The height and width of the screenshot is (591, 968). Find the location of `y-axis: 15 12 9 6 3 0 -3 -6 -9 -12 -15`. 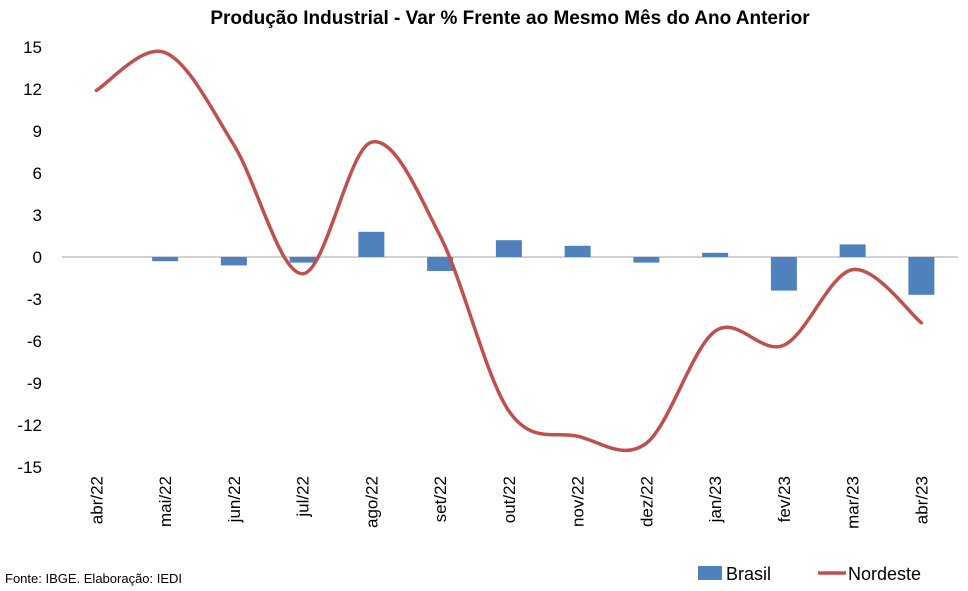

y-axis: 15 12 9 6 3 0 -3 -6 -9 -12 -15 is located at coordinates (29, 257).